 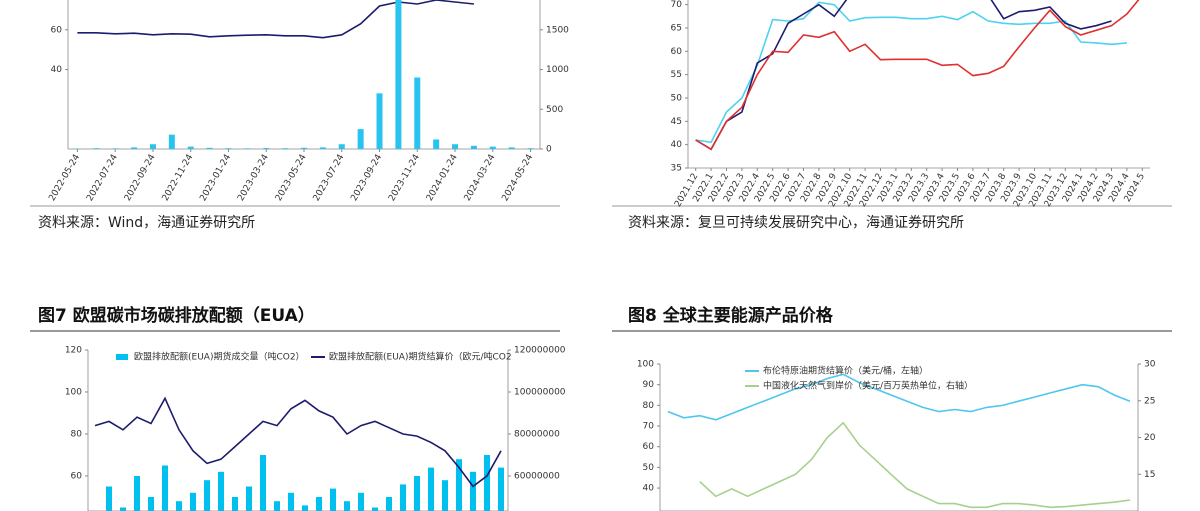 What do you see at coordinates (1149, 401) in the screenshot?
I see `y2-tick-label: 25` at bounding box center [1149, 401].